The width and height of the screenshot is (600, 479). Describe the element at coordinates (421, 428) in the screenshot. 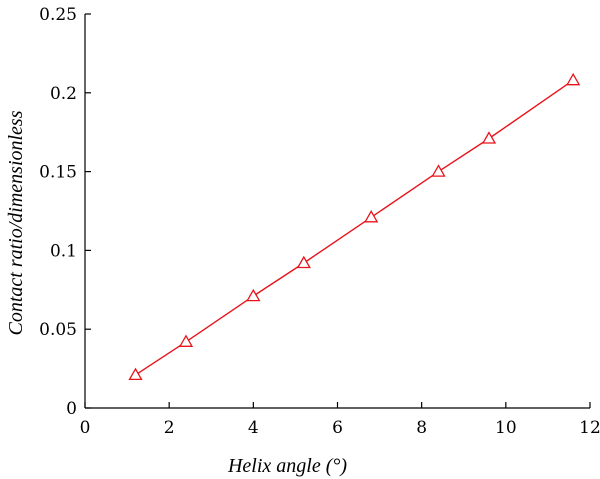

I see `x-tick-label: 8` at that location.